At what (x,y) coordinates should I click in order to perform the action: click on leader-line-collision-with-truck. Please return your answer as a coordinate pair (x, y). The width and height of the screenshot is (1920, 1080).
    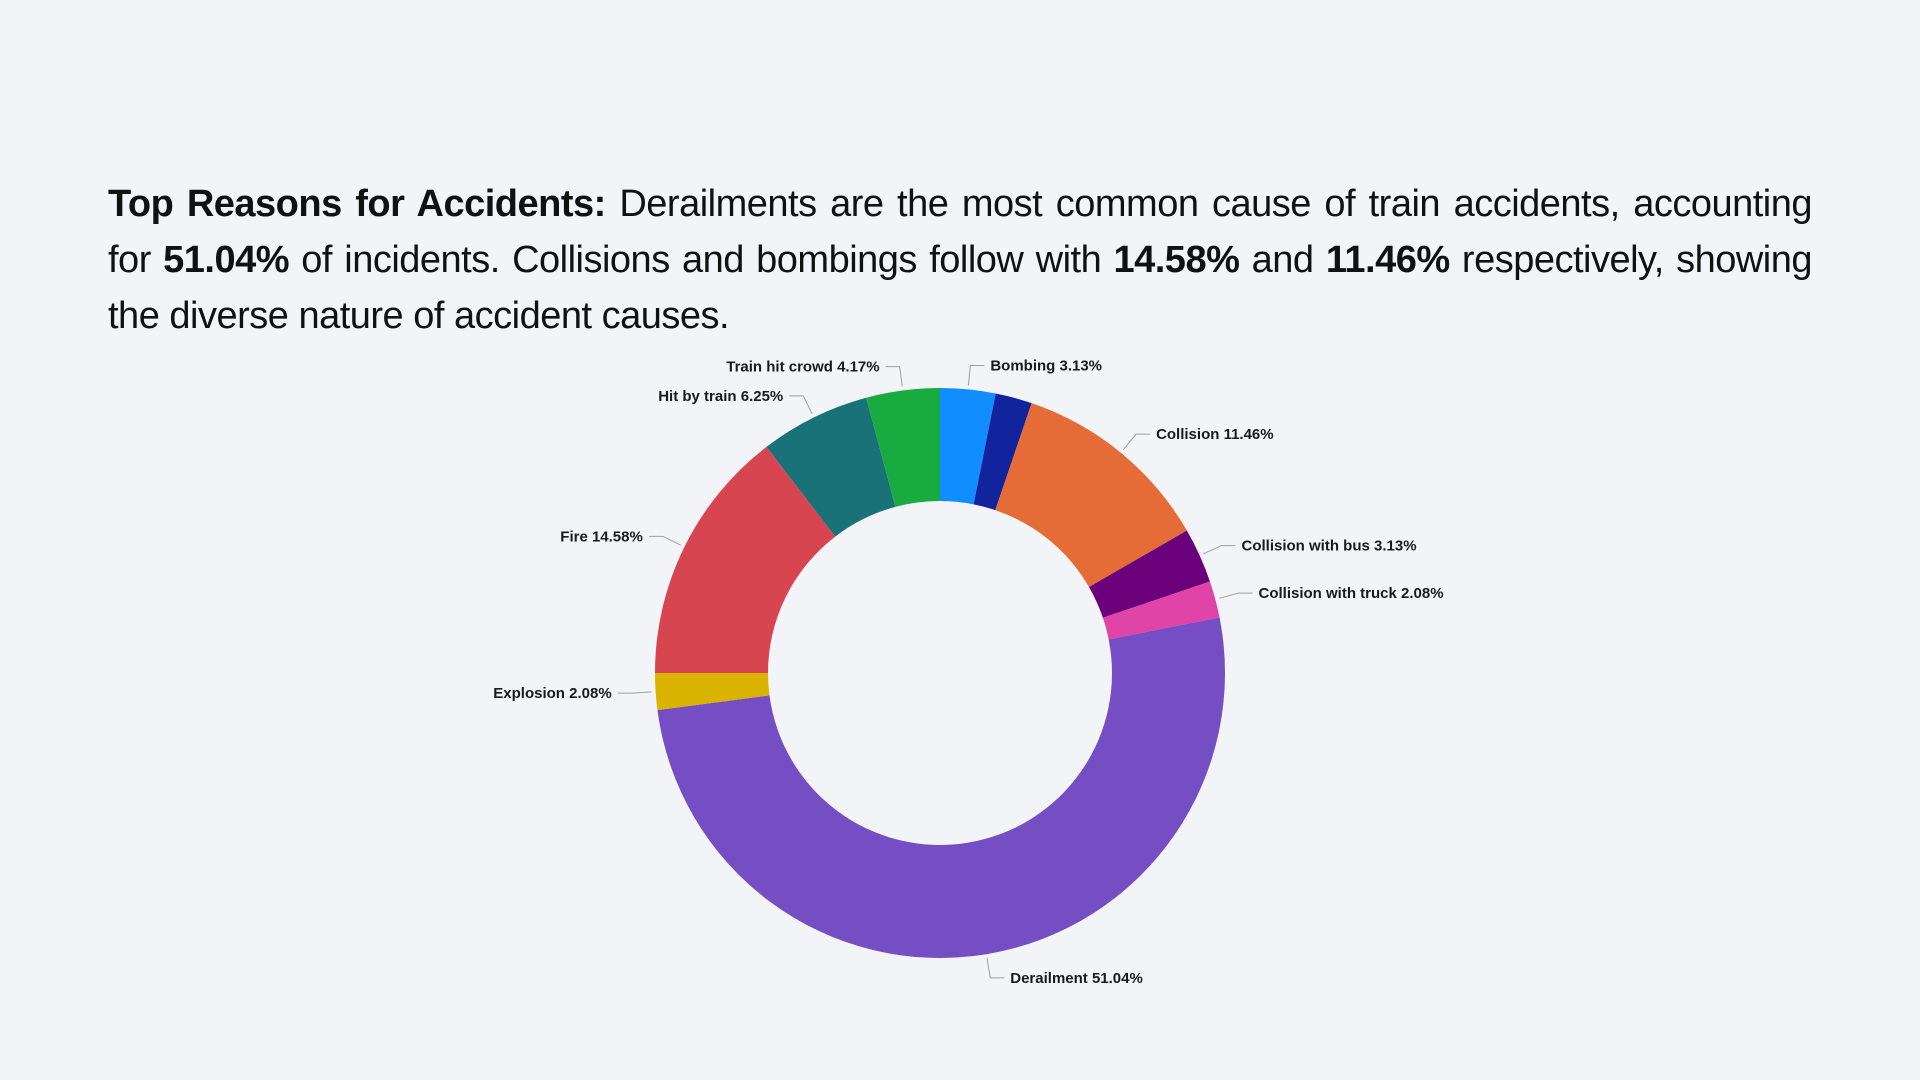
    Looking at the image, I should click on (1236, 595).